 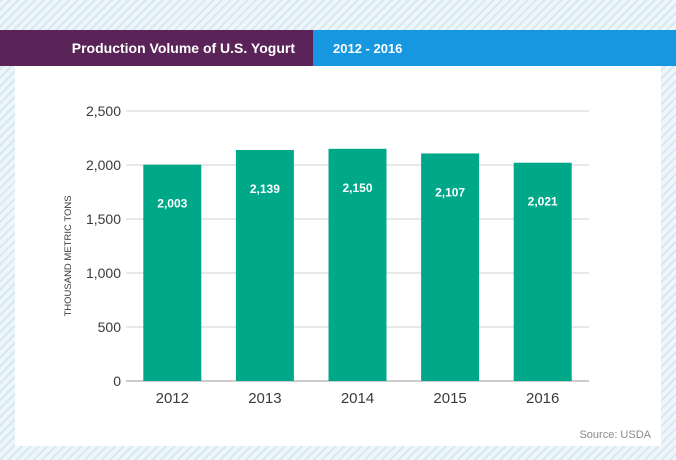 I want to click on bar-2016, so click(x=542, y=271).